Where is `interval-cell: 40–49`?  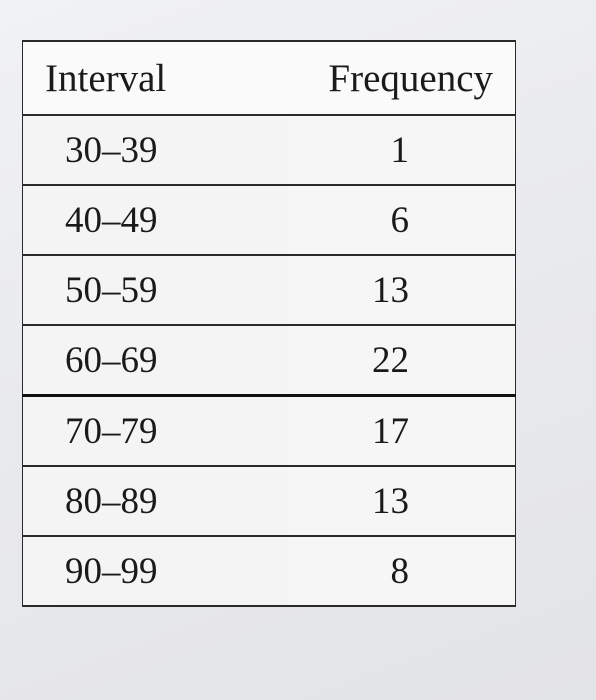 interval-cell: 40–49 is located at coordinates (154, 220).